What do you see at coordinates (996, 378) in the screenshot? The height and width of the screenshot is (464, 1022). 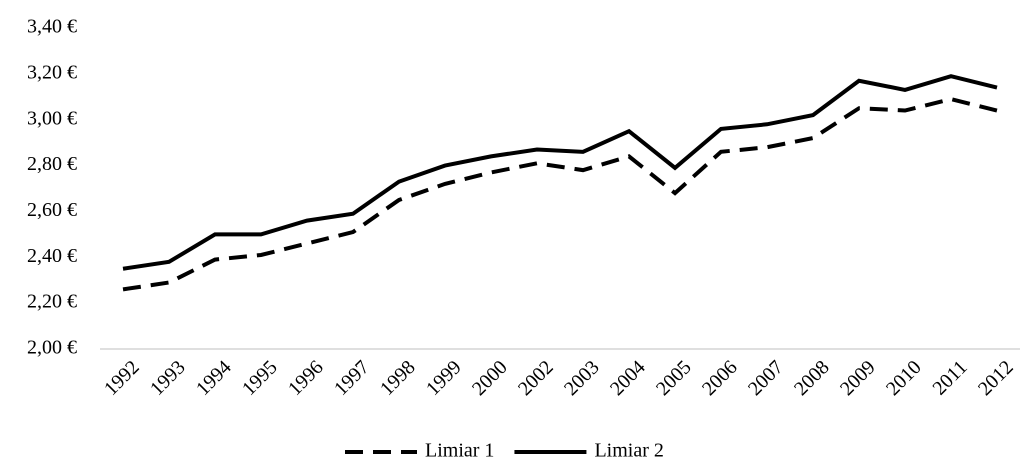 I see `x-tick-label: 2012` at bounding box center [996, 378].